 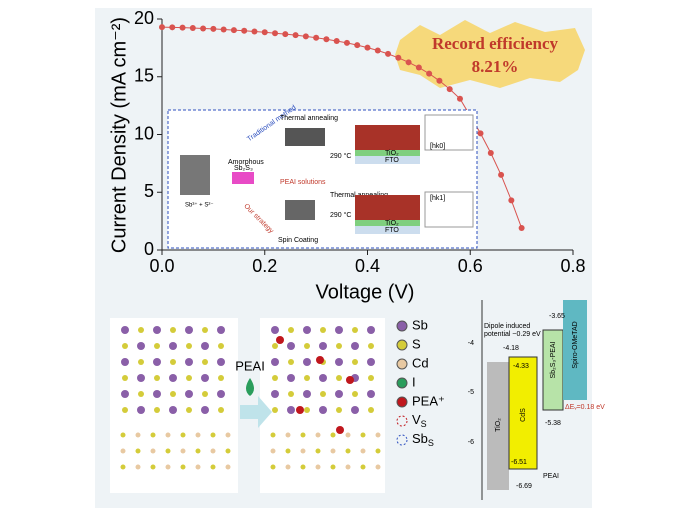 What do you see at coordinates (392, 153) in the screenshot?
I see `label: TiO₂` at bounding box center [392, 153].